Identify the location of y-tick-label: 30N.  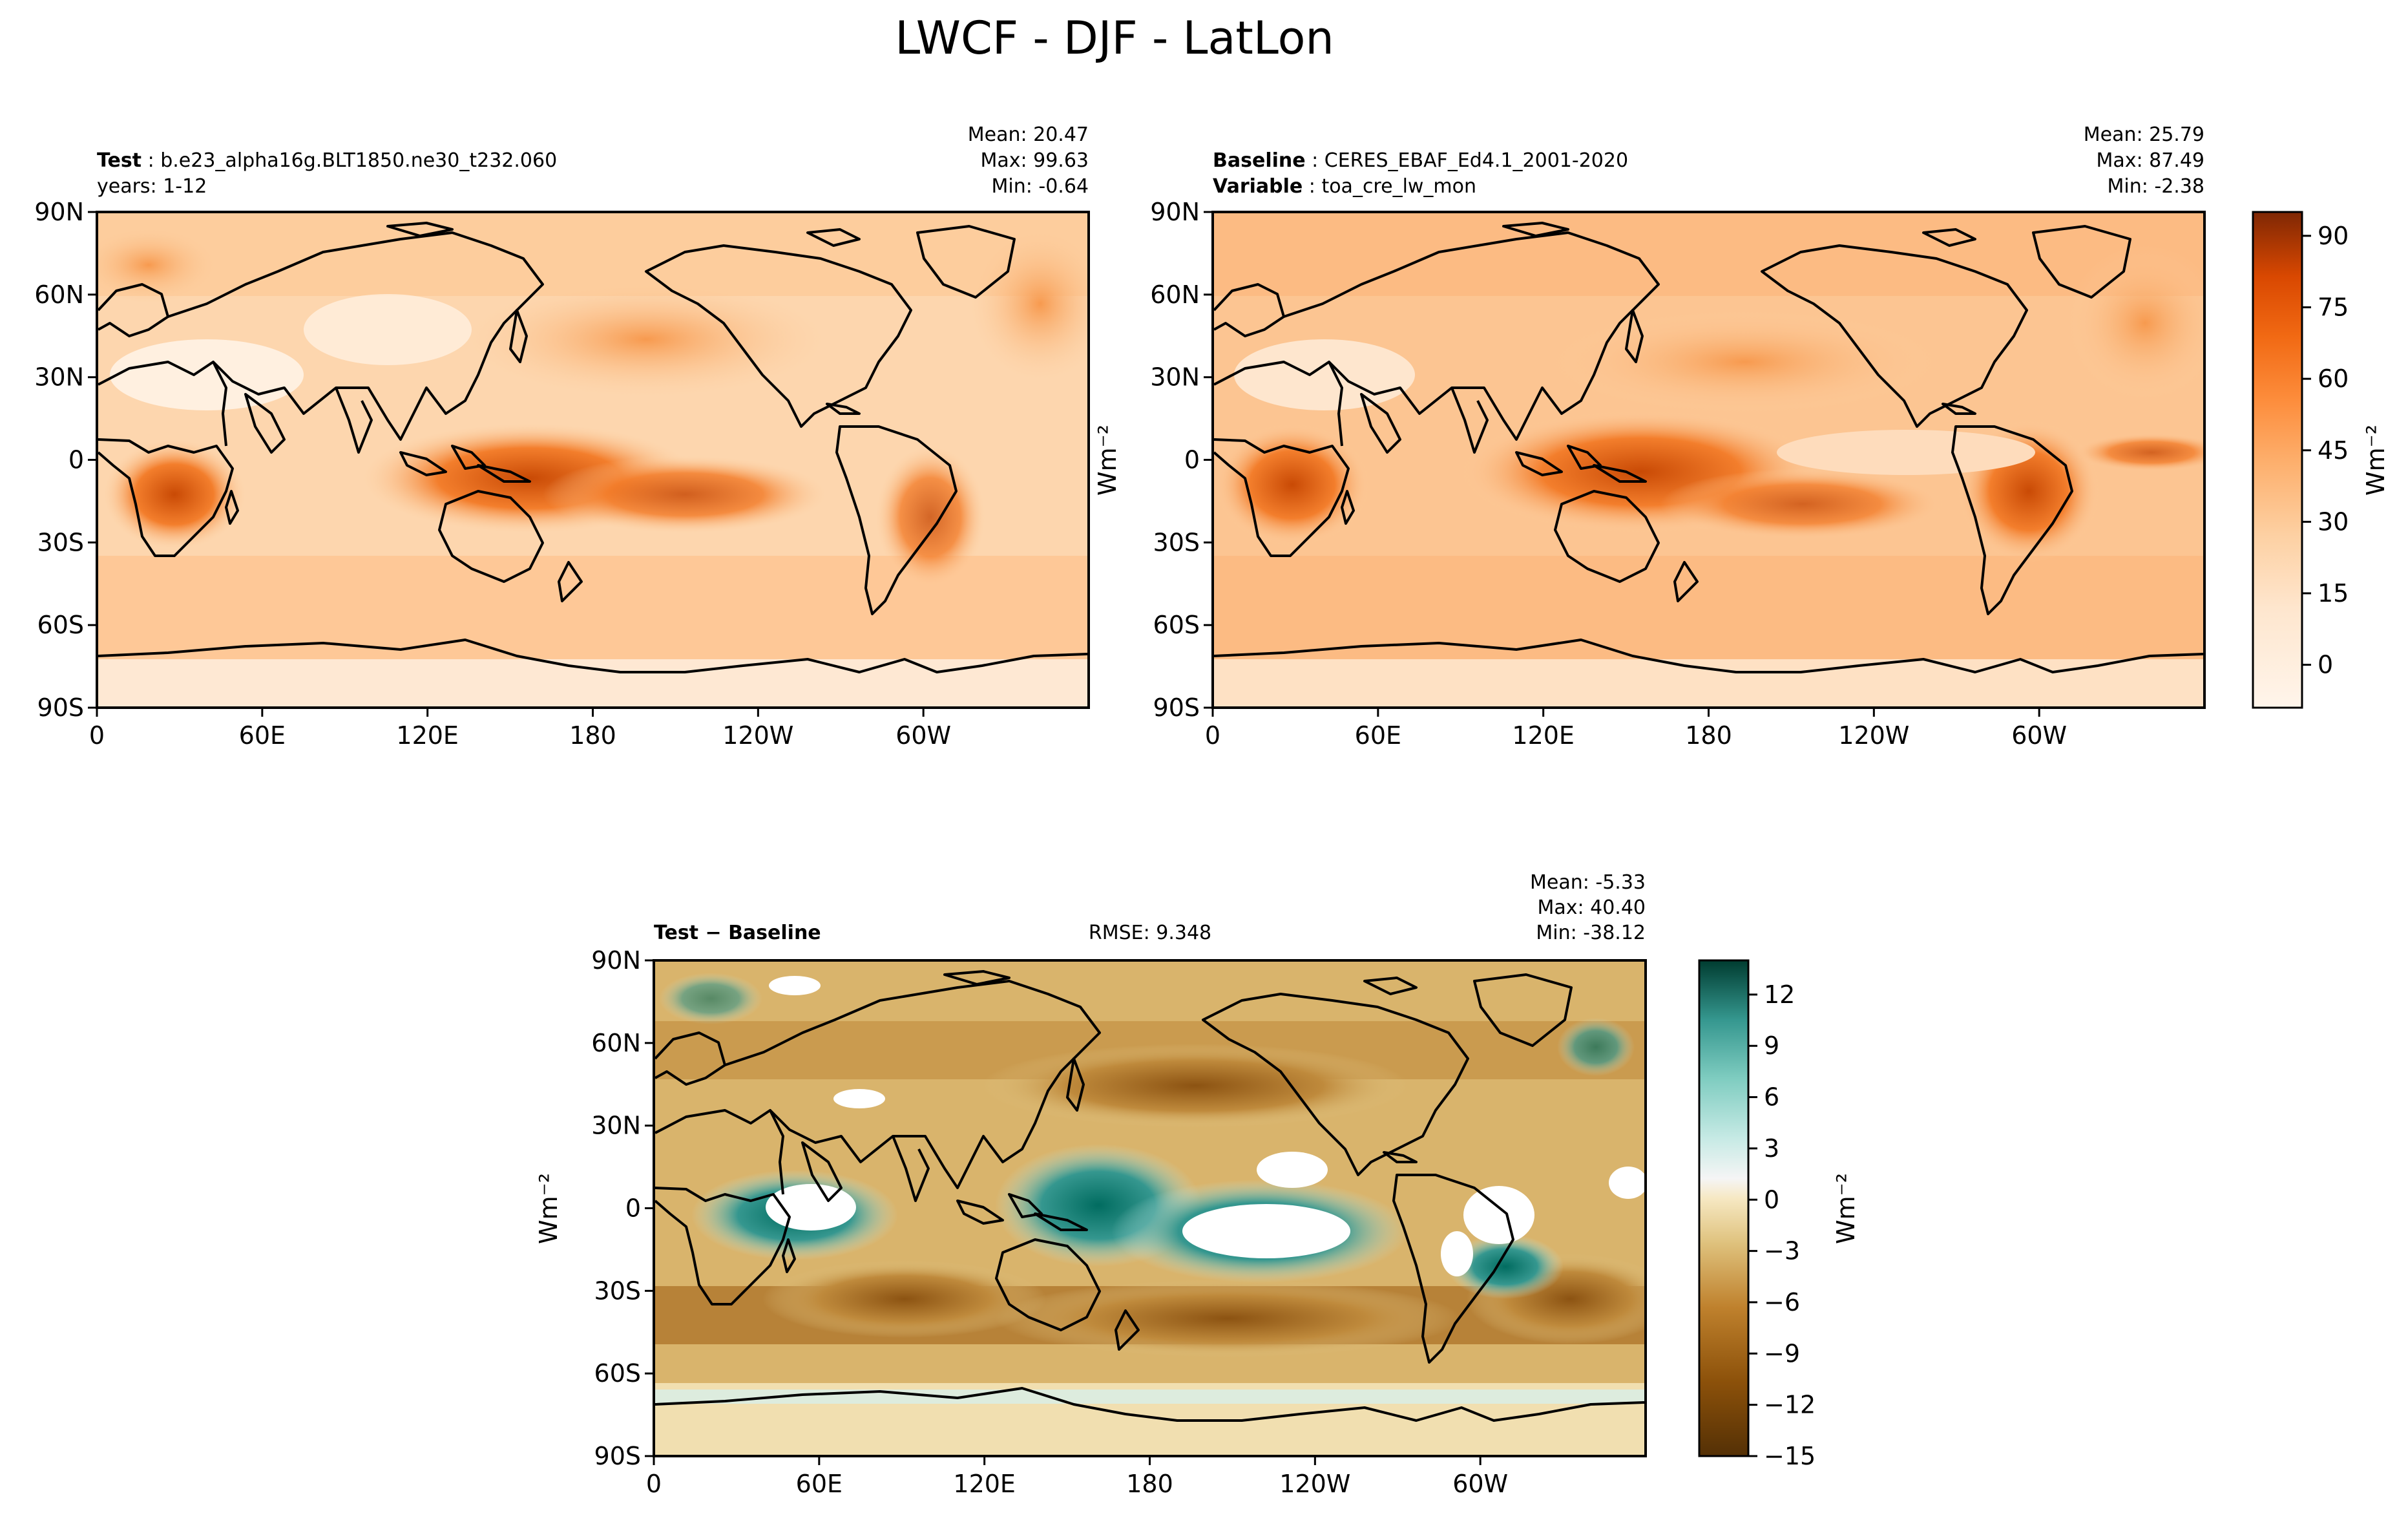
(1175, 377).